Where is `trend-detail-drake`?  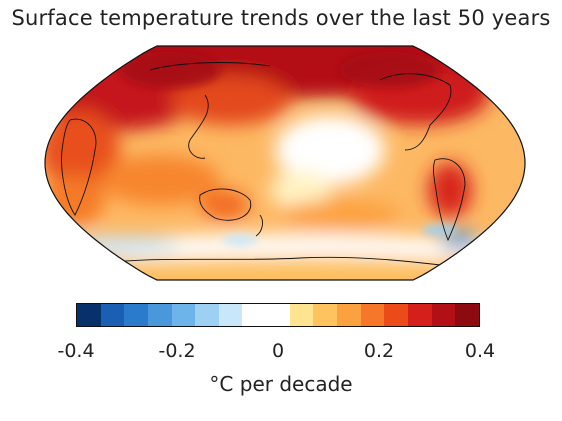 trend-detail-drake is located at coordinates (440, 230).